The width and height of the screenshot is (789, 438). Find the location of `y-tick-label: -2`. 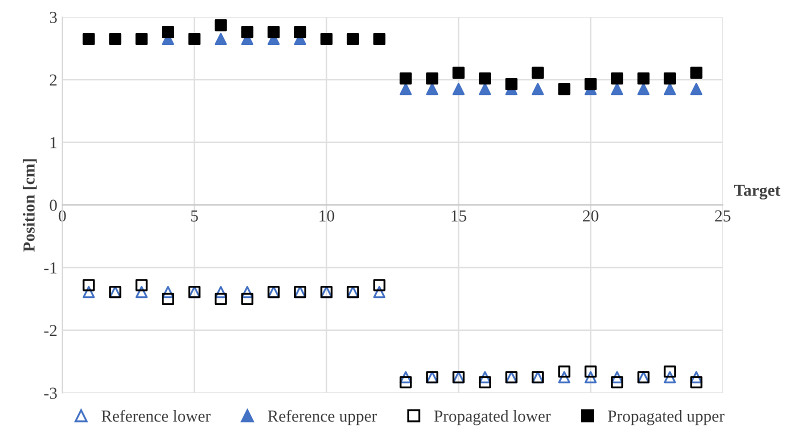

y-tick-label: -2 is located at coordinates (50, 330).